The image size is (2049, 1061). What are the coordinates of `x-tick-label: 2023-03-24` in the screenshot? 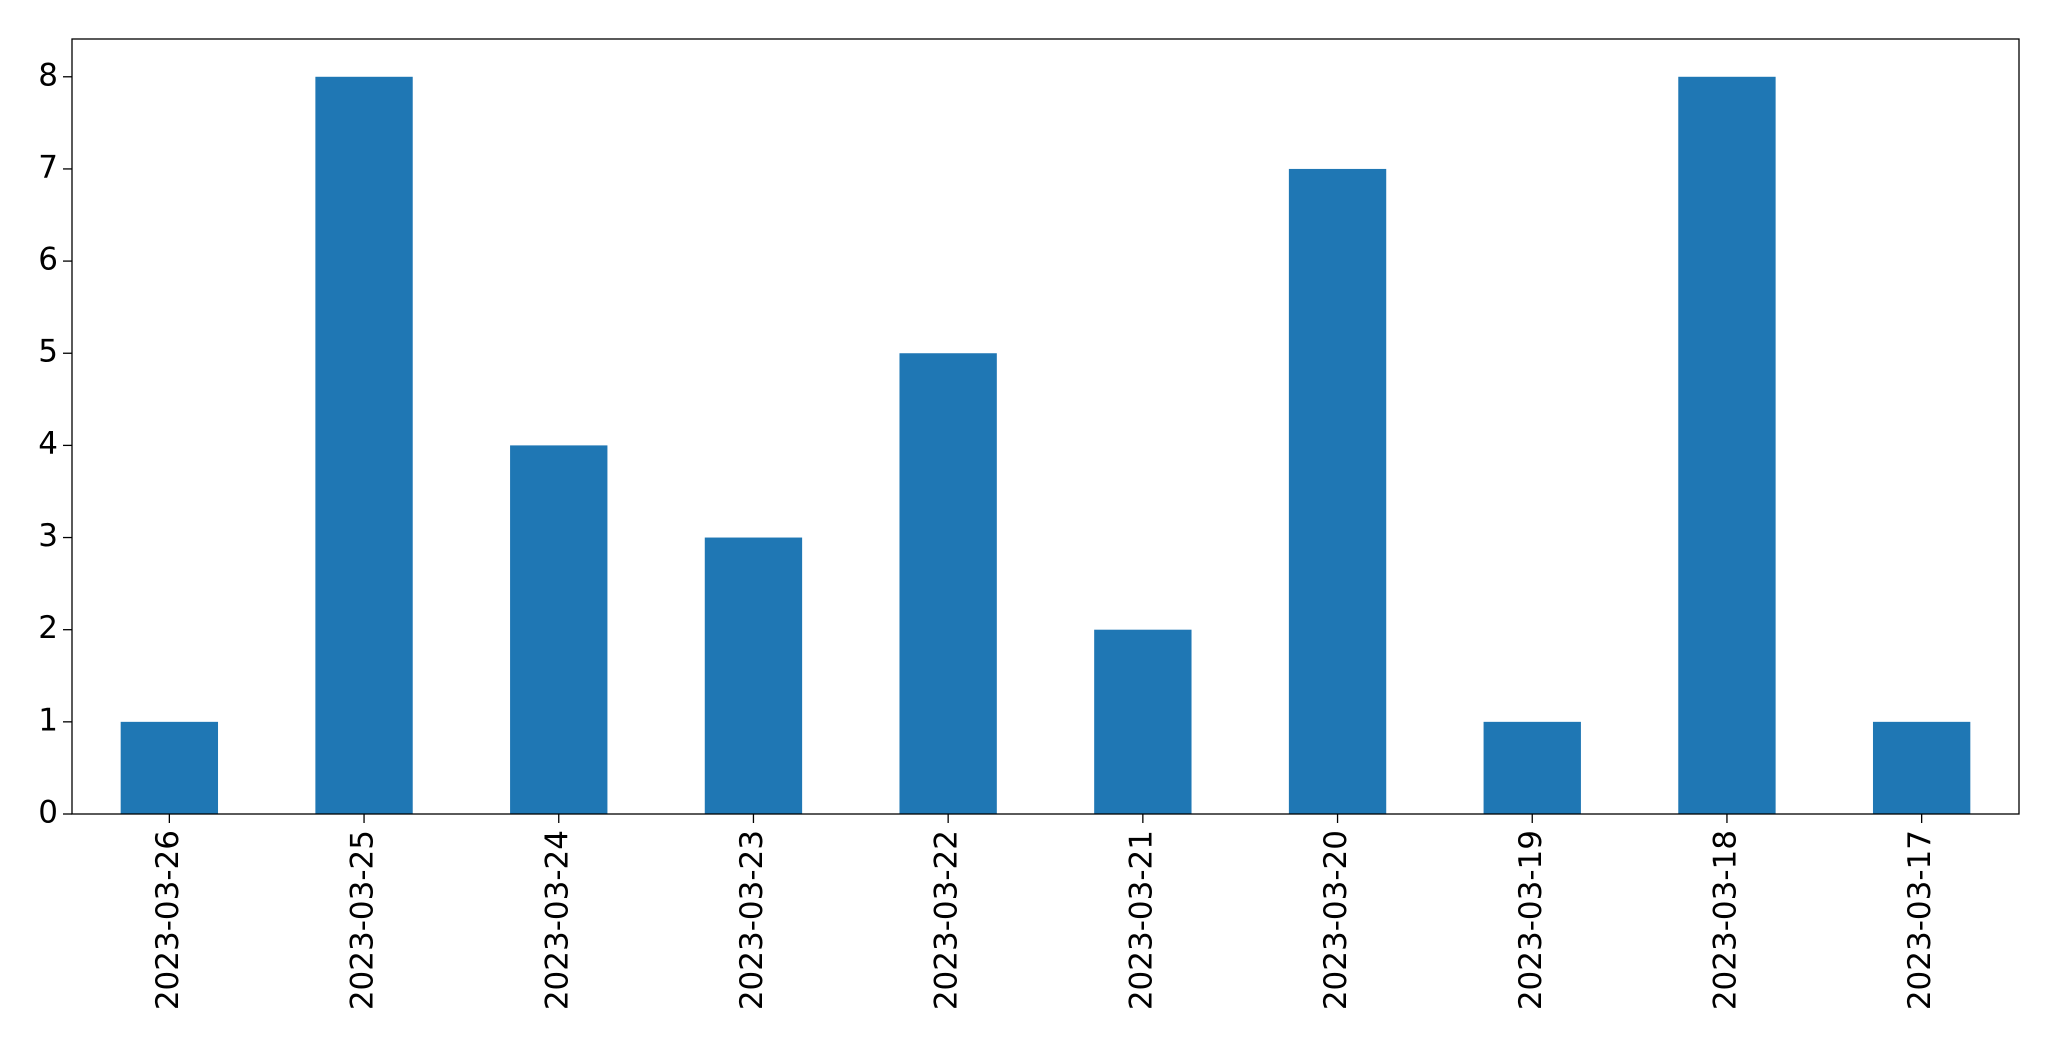 It's located at (557, 920).